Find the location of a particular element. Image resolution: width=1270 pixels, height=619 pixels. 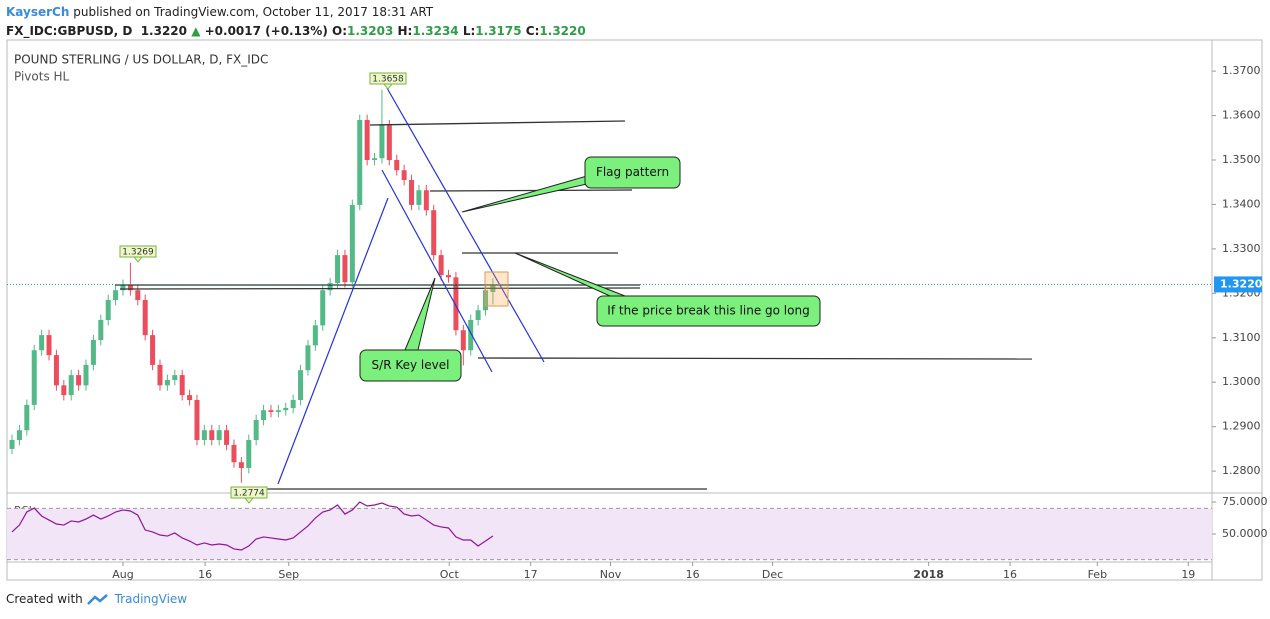

rsi-line is located at coordinates (252, 526).